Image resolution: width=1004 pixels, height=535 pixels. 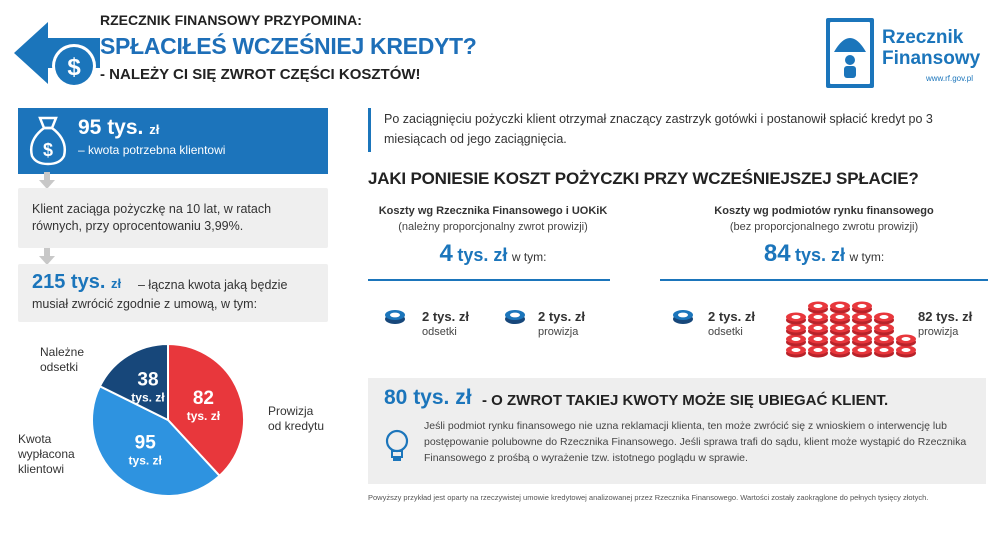 I want to click on header-title: SPŁACIŁEŚ WCZEŚNIEJ KREDYT?, so click(x=288, y=46).